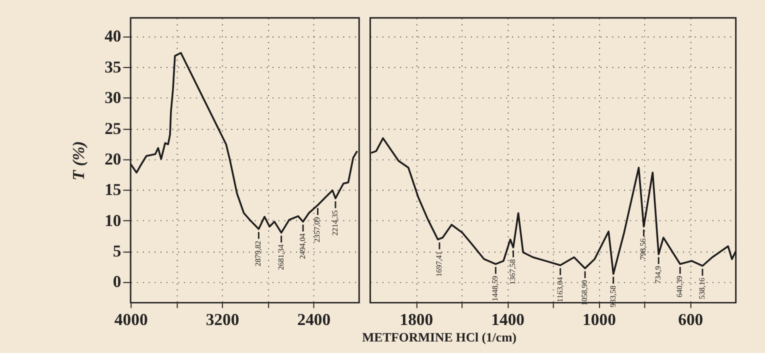 The width and height of the screenshot is (765, 364). I want to click on x-tick-label: 4000, so click(131, 319).